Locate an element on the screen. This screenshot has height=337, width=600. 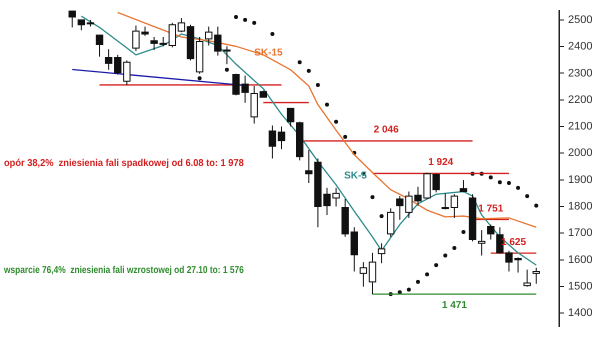
y-tick-label: 2400 is located at coordinates (580, 46).